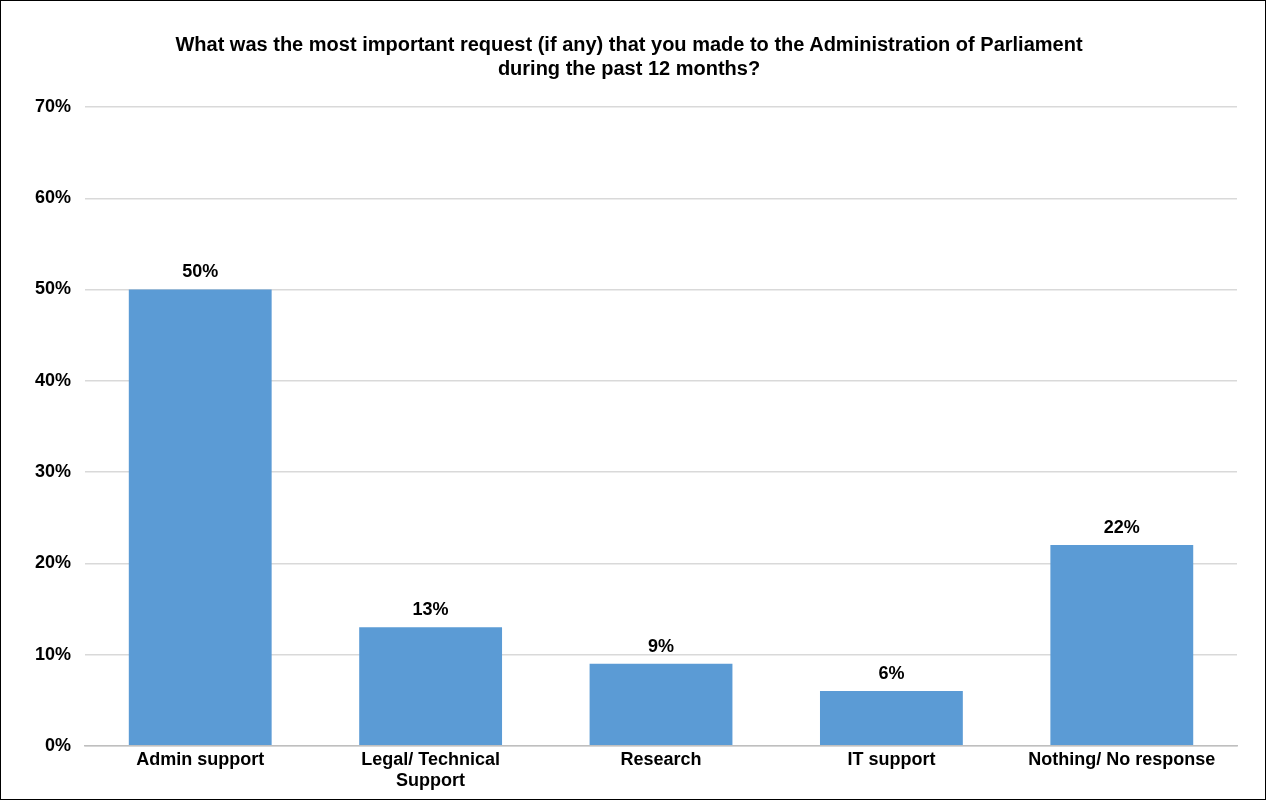  What do you see at coordinates (53, 379) in the screenshot?
I see `y-tick-label: 40%` at bounding box center [53, 379].